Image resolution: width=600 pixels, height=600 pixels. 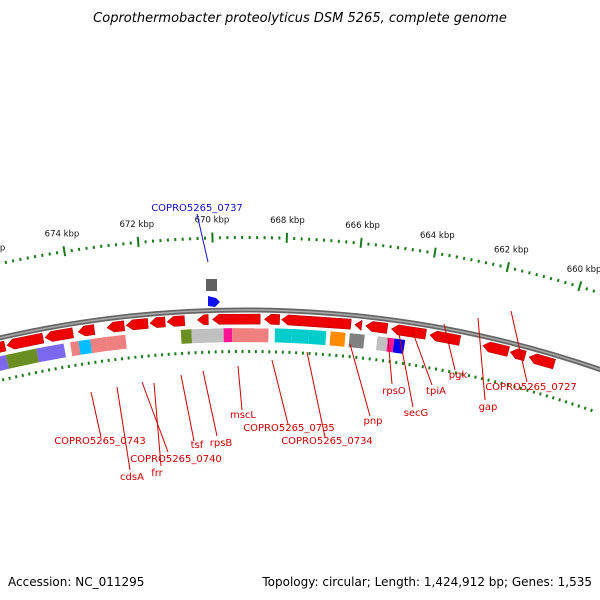 I want to click on gene-label: COPRO5265_0734, so click(x=327, y=441).